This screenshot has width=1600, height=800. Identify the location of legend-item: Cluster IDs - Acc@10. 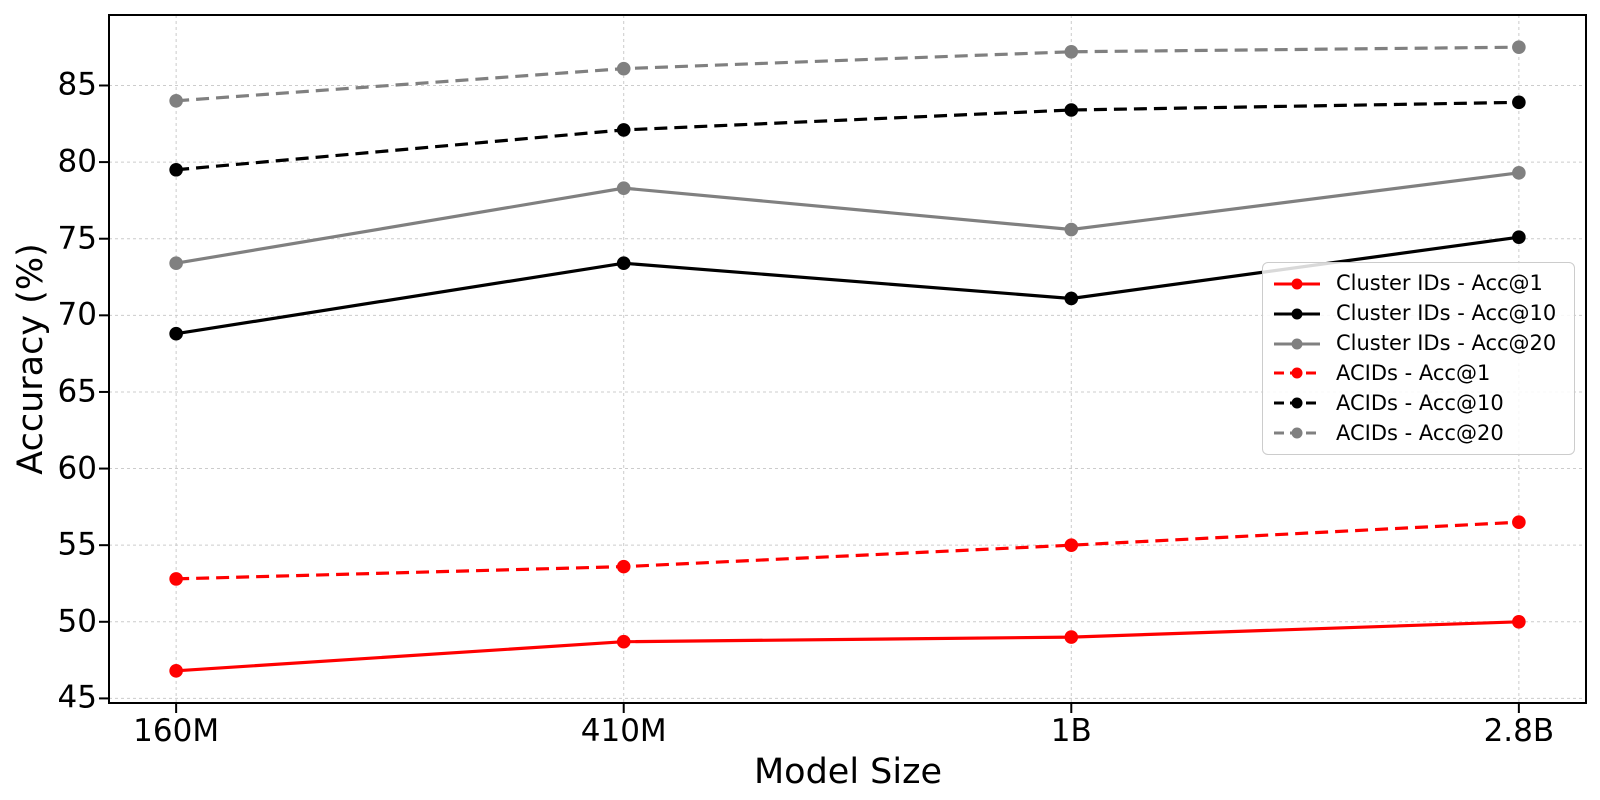
(1418, 313).